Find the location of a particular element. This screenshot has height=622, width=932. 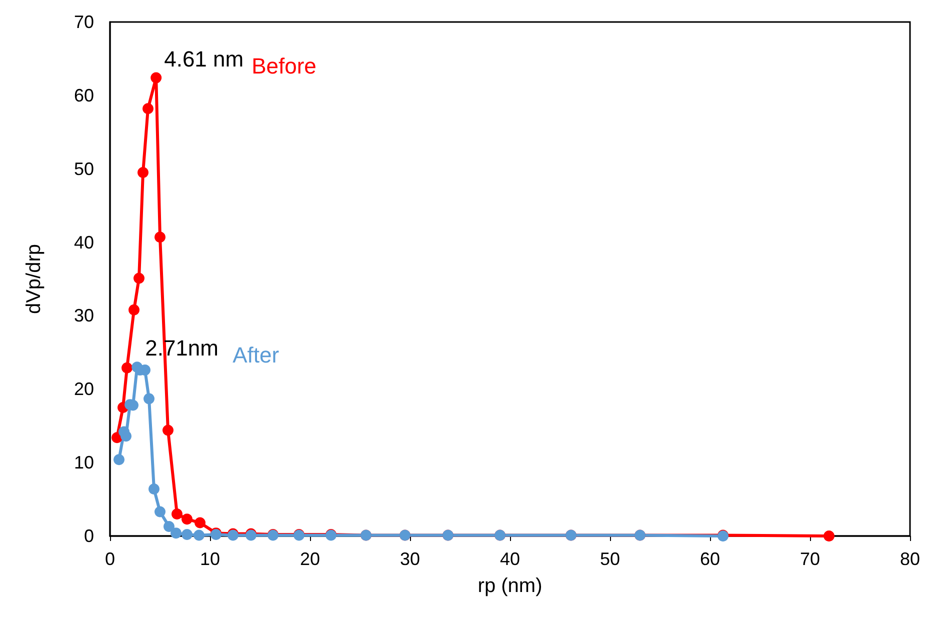

text: Before is located at coordinates (284, 65).